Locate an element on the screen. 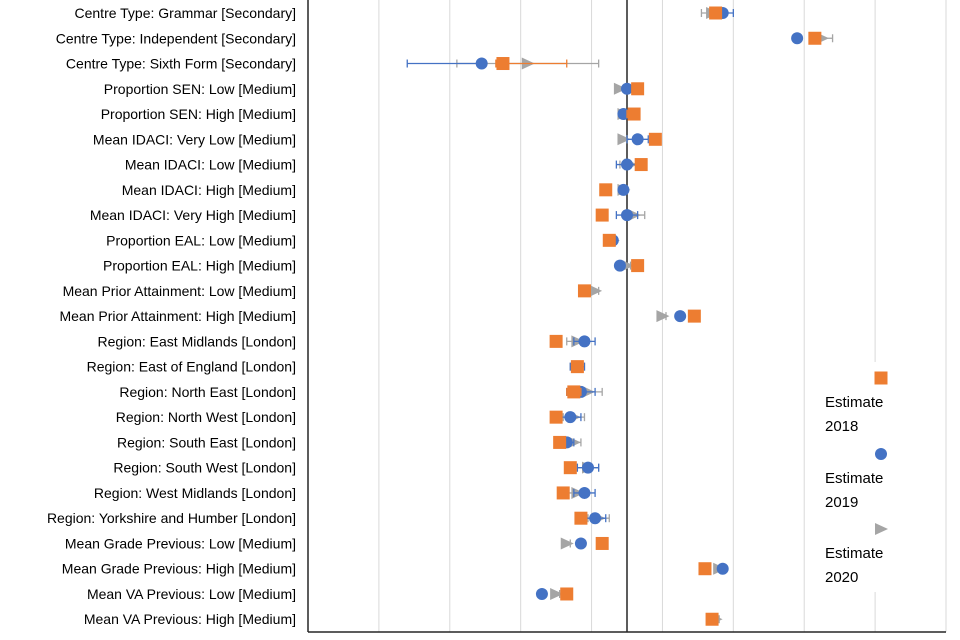 The height and width of the screenshot is (640, 960). category-label: Mean Grade Previous: High [Medium] is located at coordinates (179, 569).